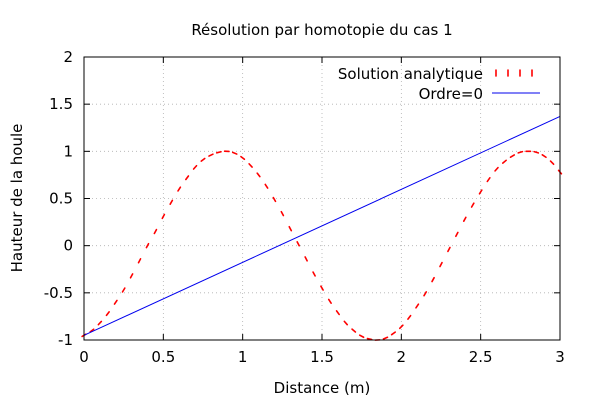  Describe the element at coordinates (243, 357) in the screenshot. I see `x-tick-label: 1` at that location.